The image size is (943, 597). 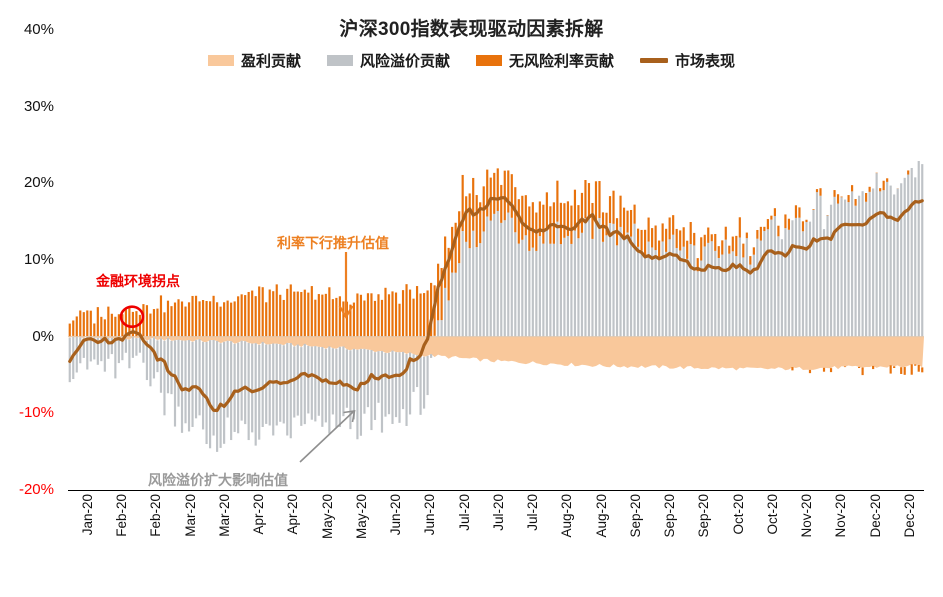 I want to click on up-right-arrow-icon, so click(x=327, y=436).